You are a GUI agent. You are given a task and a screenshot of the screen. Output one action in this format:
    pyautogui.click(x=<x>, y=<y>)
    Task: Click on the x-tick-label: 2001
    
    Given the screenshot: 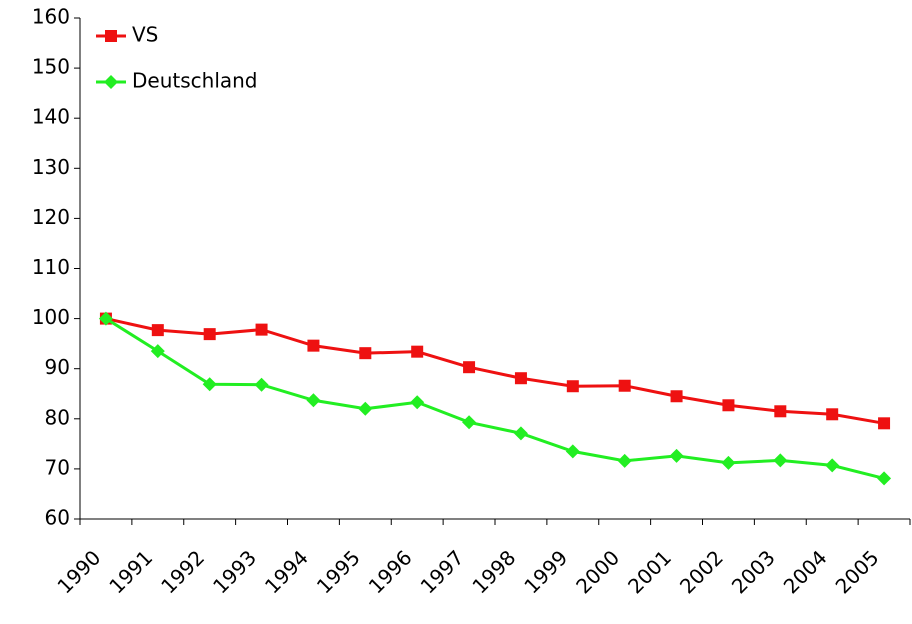 What is the action you would take?
    pyautogui.click(x=649, y=571)
    